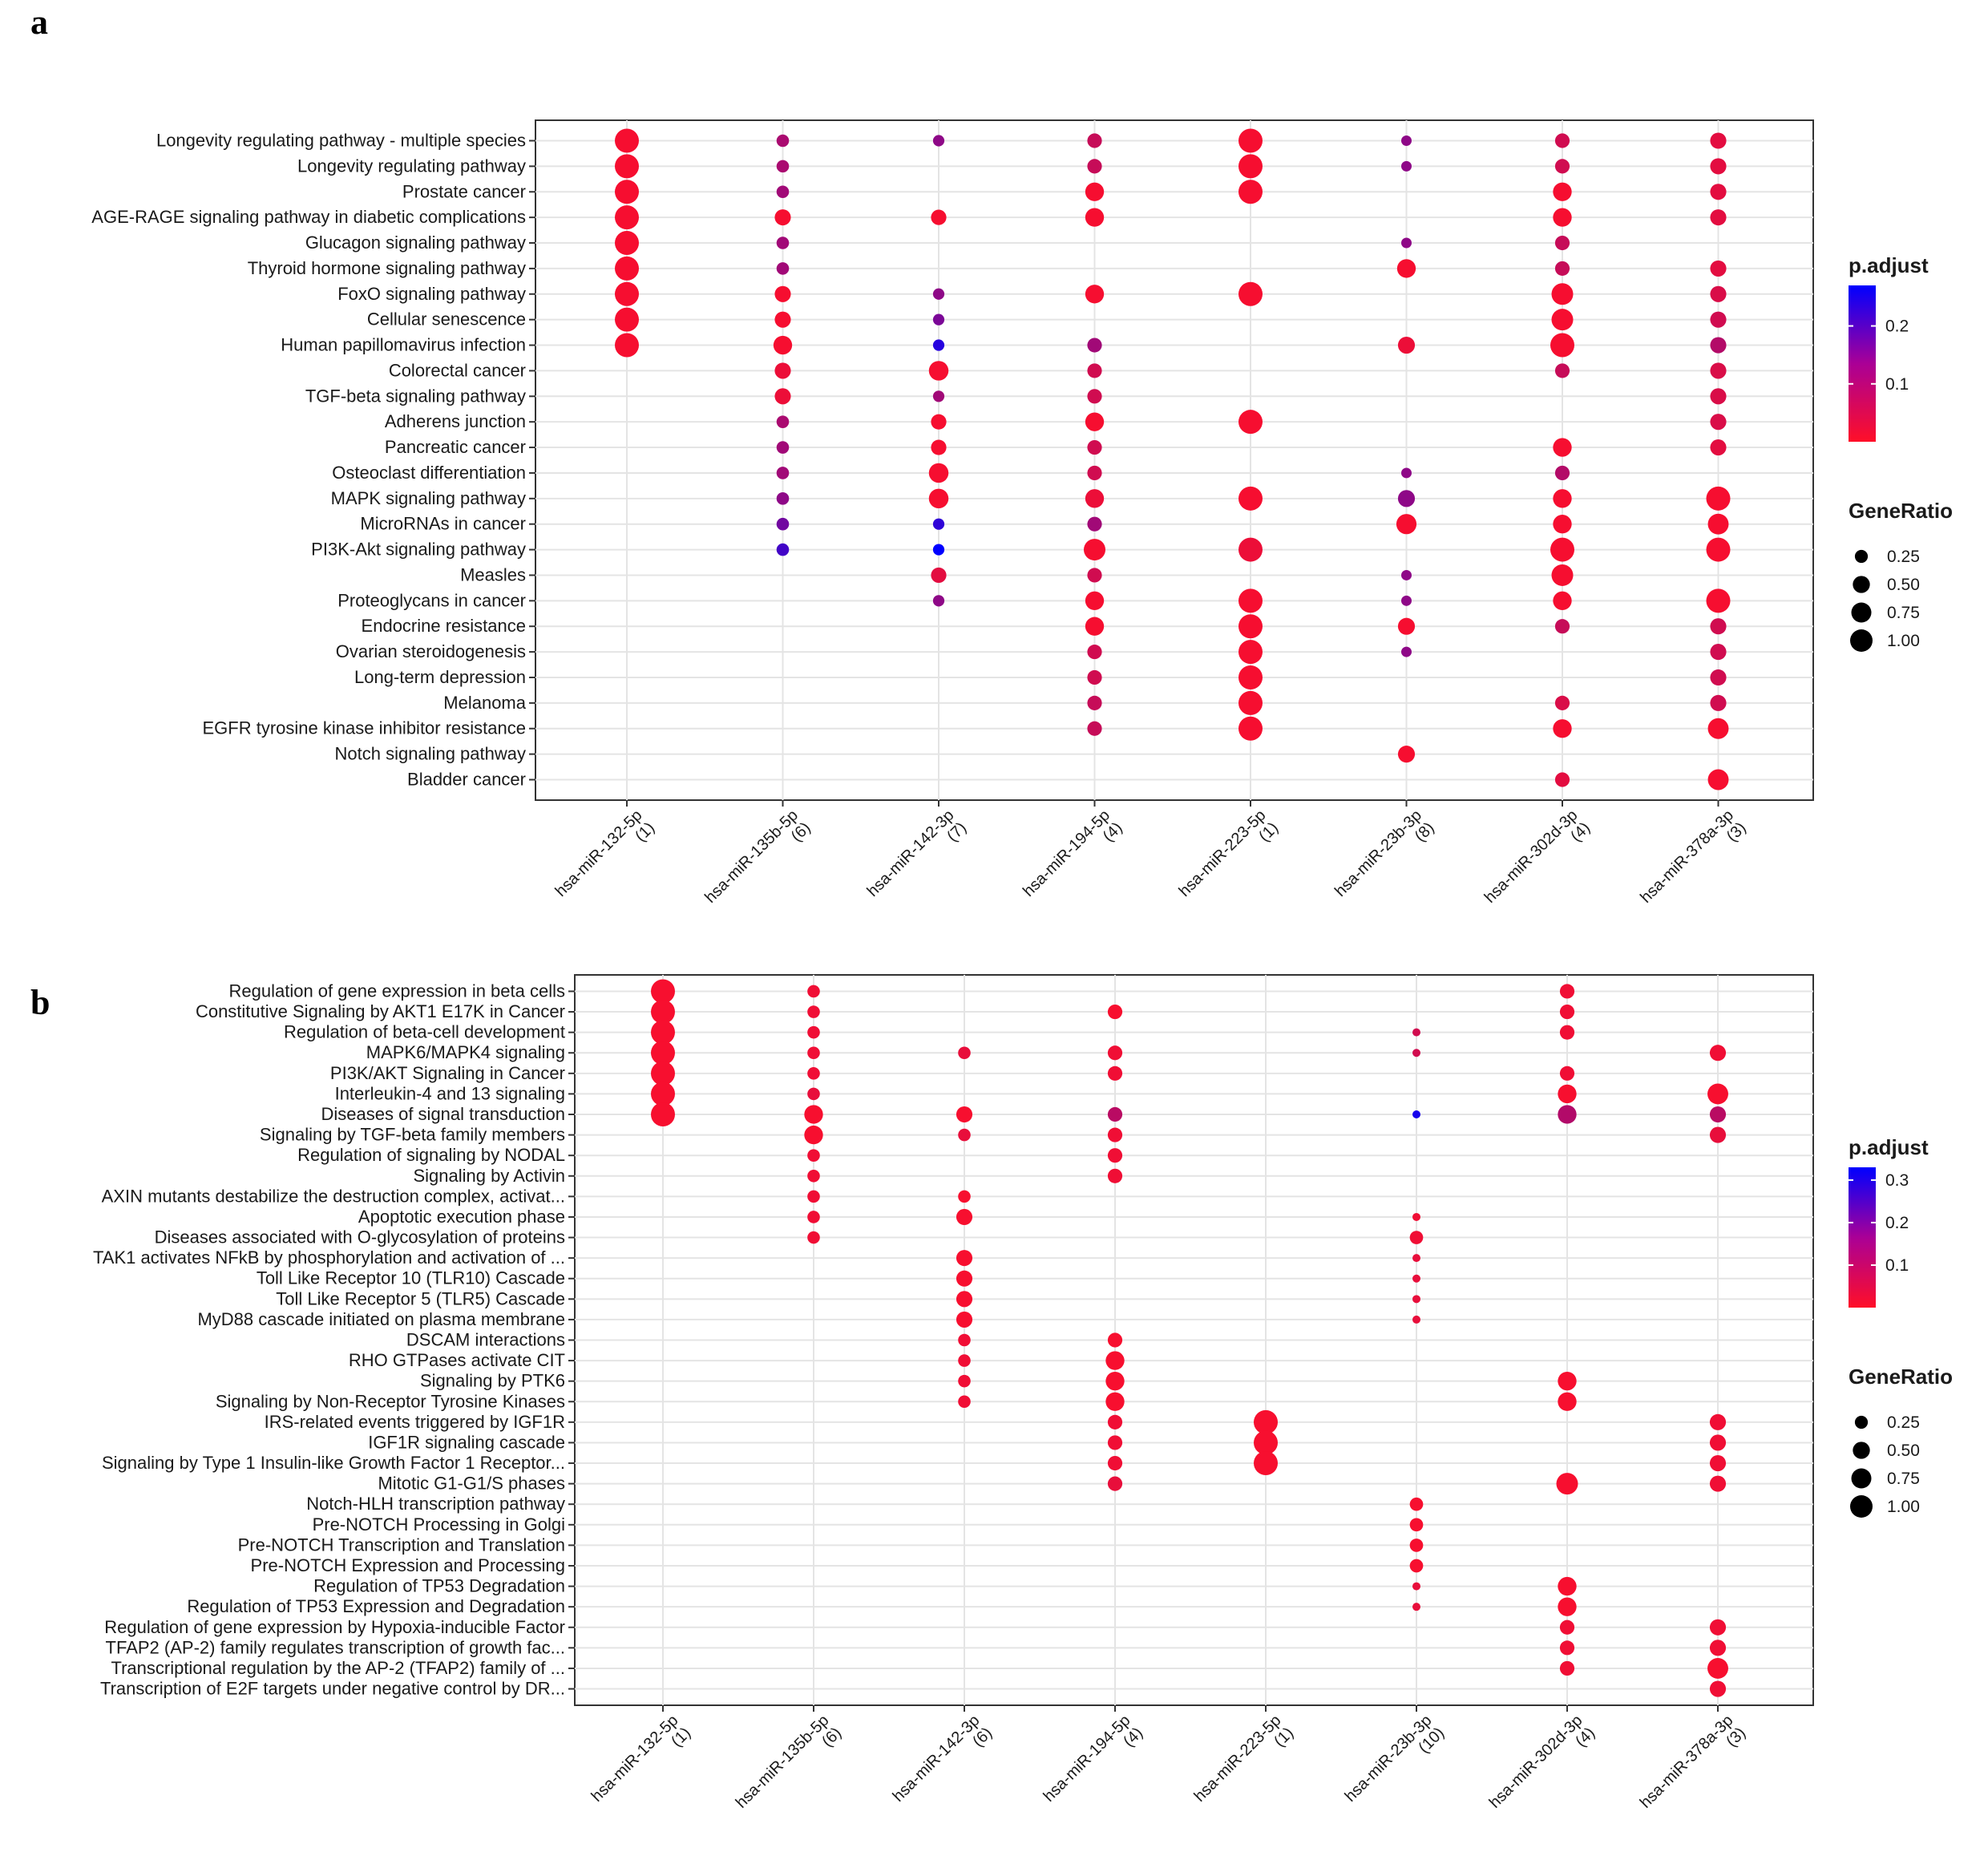 The image size is (1988, 1856). Describe the element at coordinates (415, 396) in the screenshot. I see `y-tick-label: TGF-beta signaling pathway` at that location.